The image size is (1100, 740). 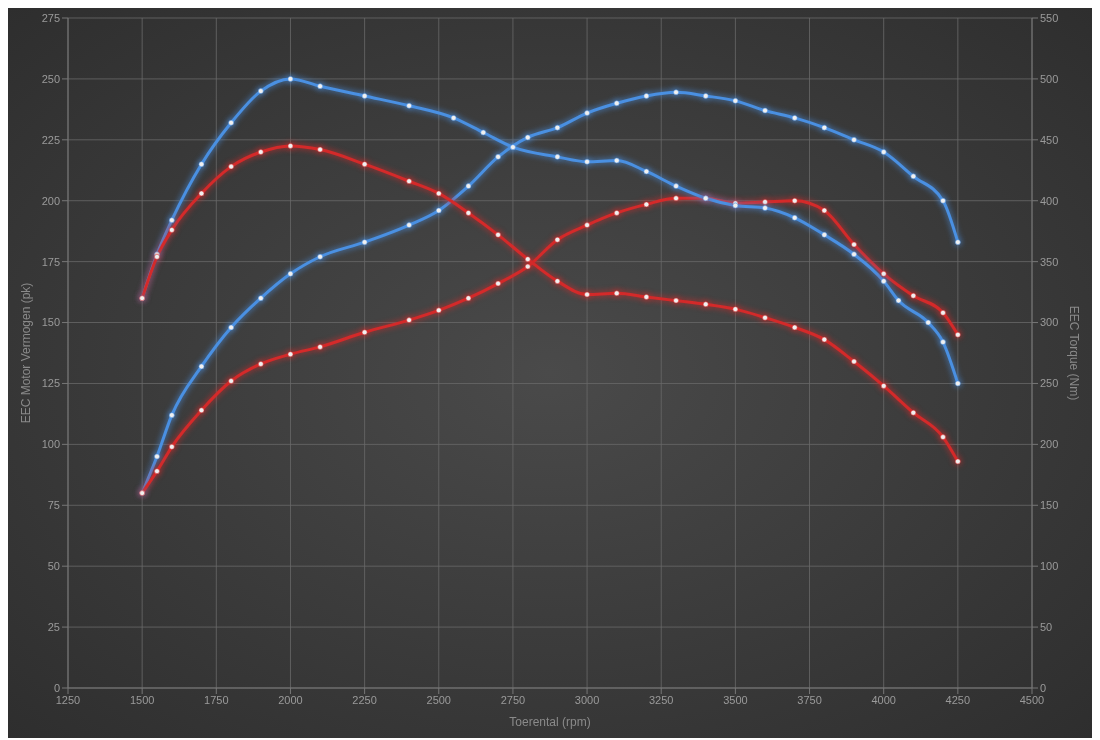 What do you see at coordinates (661, 699) in the screenshot?
I see `x-tick-label: 3250` at bounding box center [661, 699].